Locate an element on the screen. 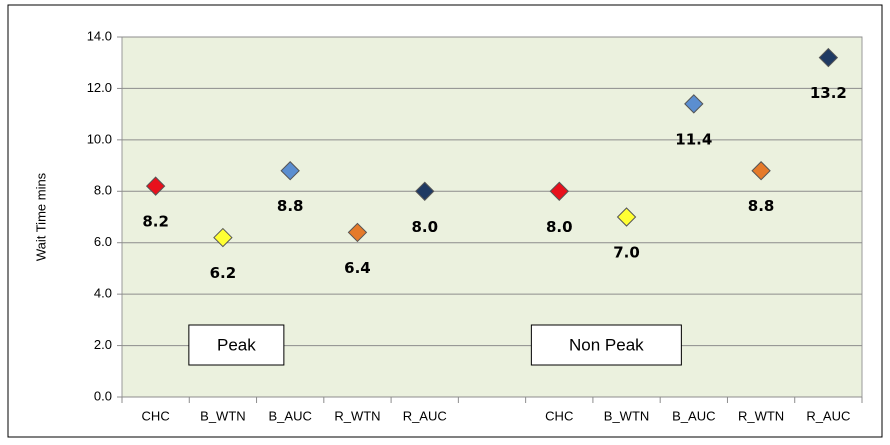  value-label: 6.2 is located at coordinates (223, 273).